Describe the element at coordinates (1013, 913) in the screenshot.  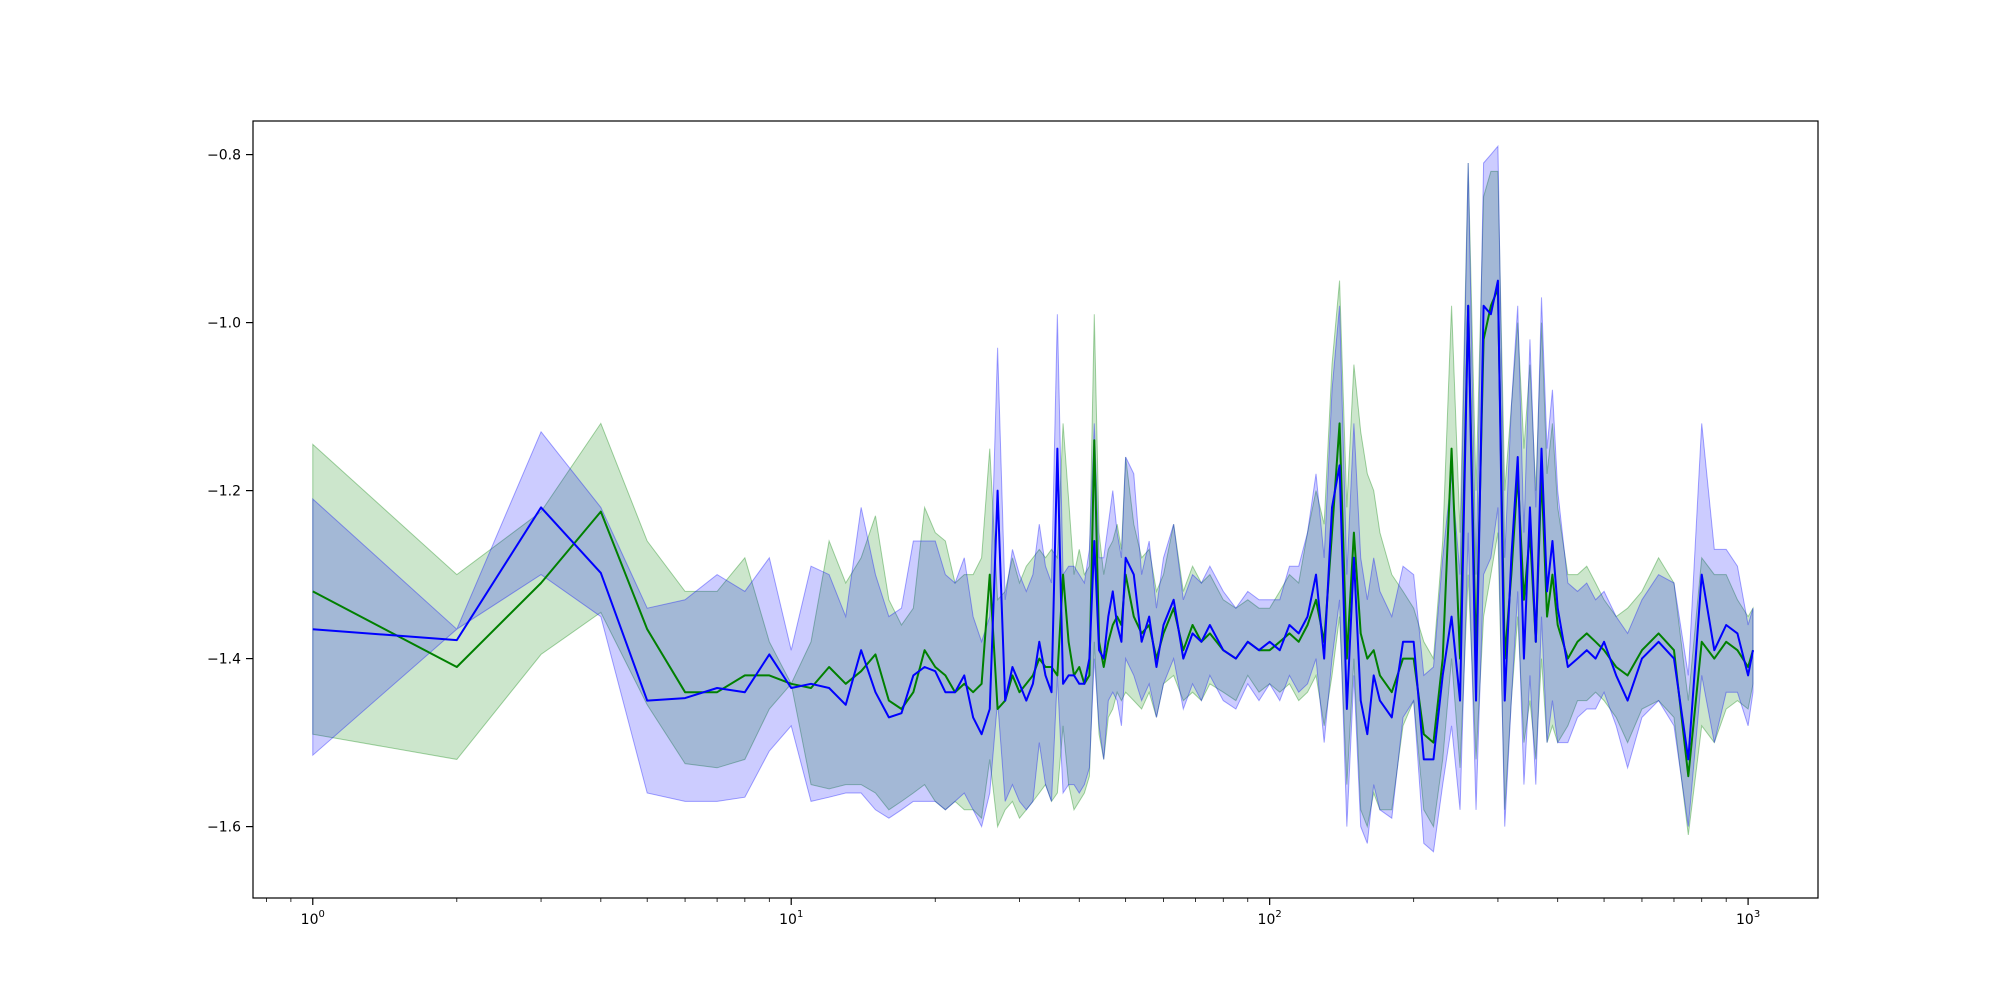
I see `x-axis: 10⁰ 10¹ 10² 10³` at that location.